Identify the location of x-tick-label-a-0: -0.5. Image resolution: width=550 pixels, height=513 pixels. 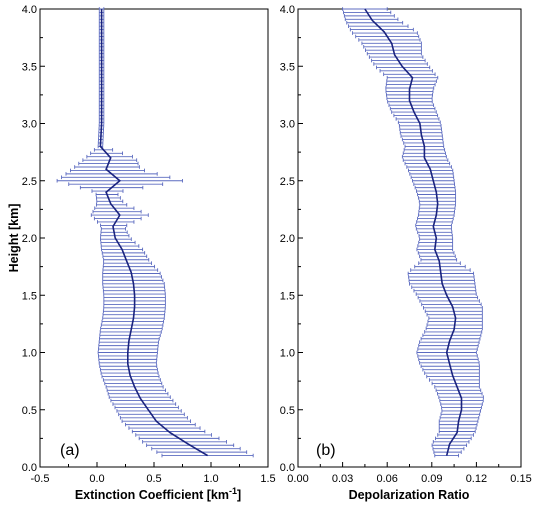
(40, 479).